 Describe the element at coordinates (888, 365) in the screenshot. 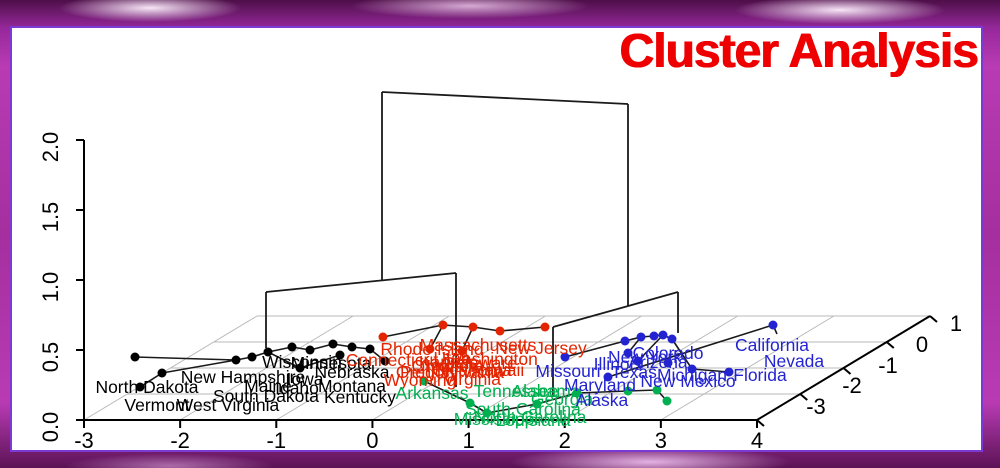

I see `depth-axis-tick-label: -1` at that location.